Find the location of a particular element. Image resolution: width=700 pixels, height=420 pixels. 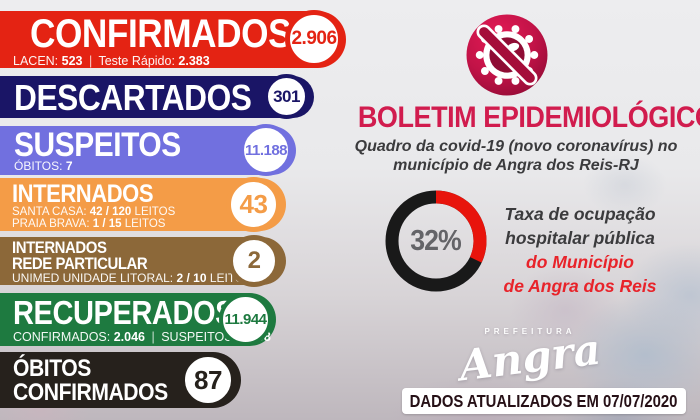

occupancy-gauge: 32% is located at coordinates (436, 241).